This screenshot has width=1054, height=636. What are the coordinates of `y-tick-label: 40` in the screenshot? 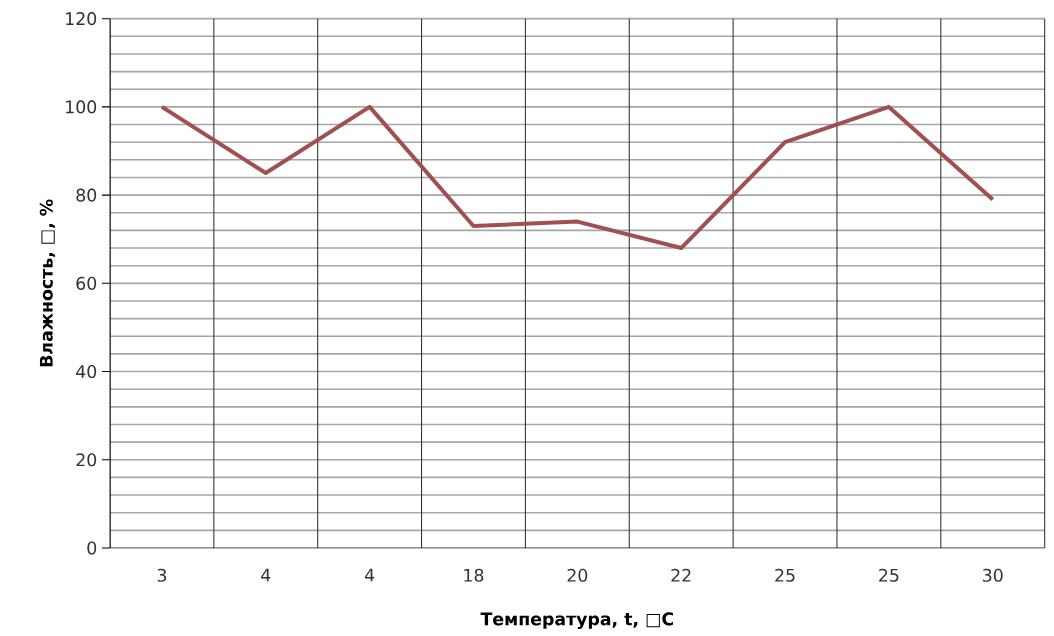 It's located at (86, 372).